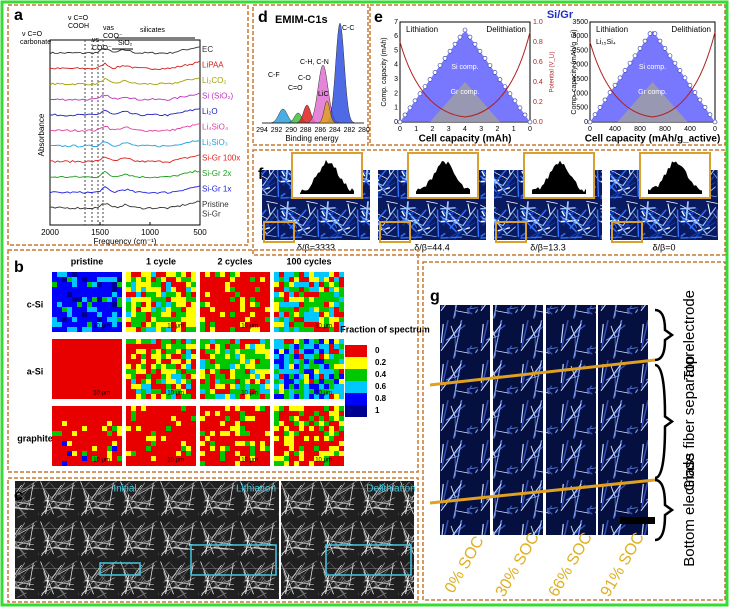  What do you see at coordinates (216, 173) in the screenshot?
I see `legend-label: Si-Gr 2x` at bounding box center [216, 173].